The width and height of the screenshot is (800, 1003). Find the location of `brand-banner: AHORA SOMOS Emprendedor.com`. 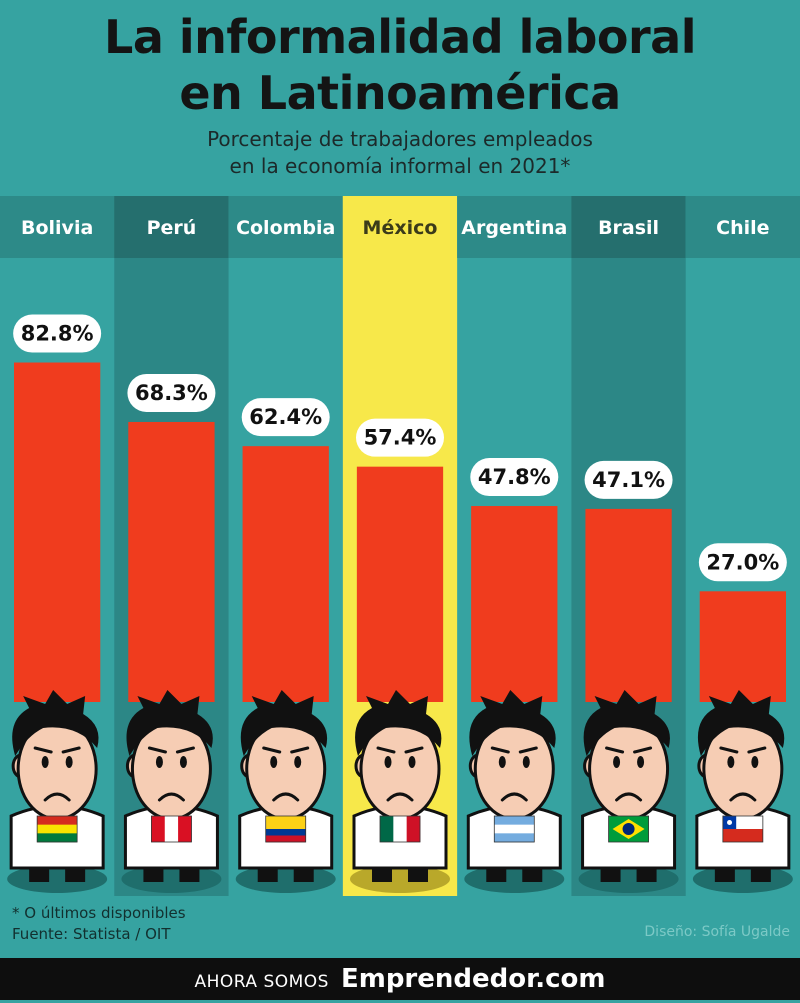

brand-banner: AHORA SOMOS Emprendedor.com is located at coordinates (400, 979).